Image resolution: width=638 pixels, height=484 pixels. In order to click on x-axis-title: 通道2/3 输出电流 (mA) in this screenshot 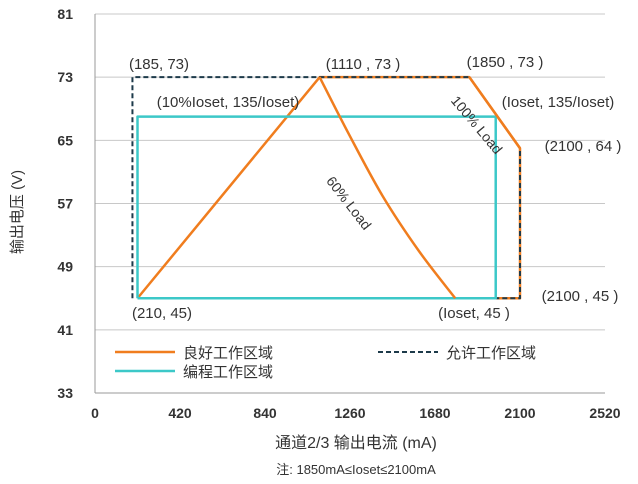, I will do `click(356, 443)`.